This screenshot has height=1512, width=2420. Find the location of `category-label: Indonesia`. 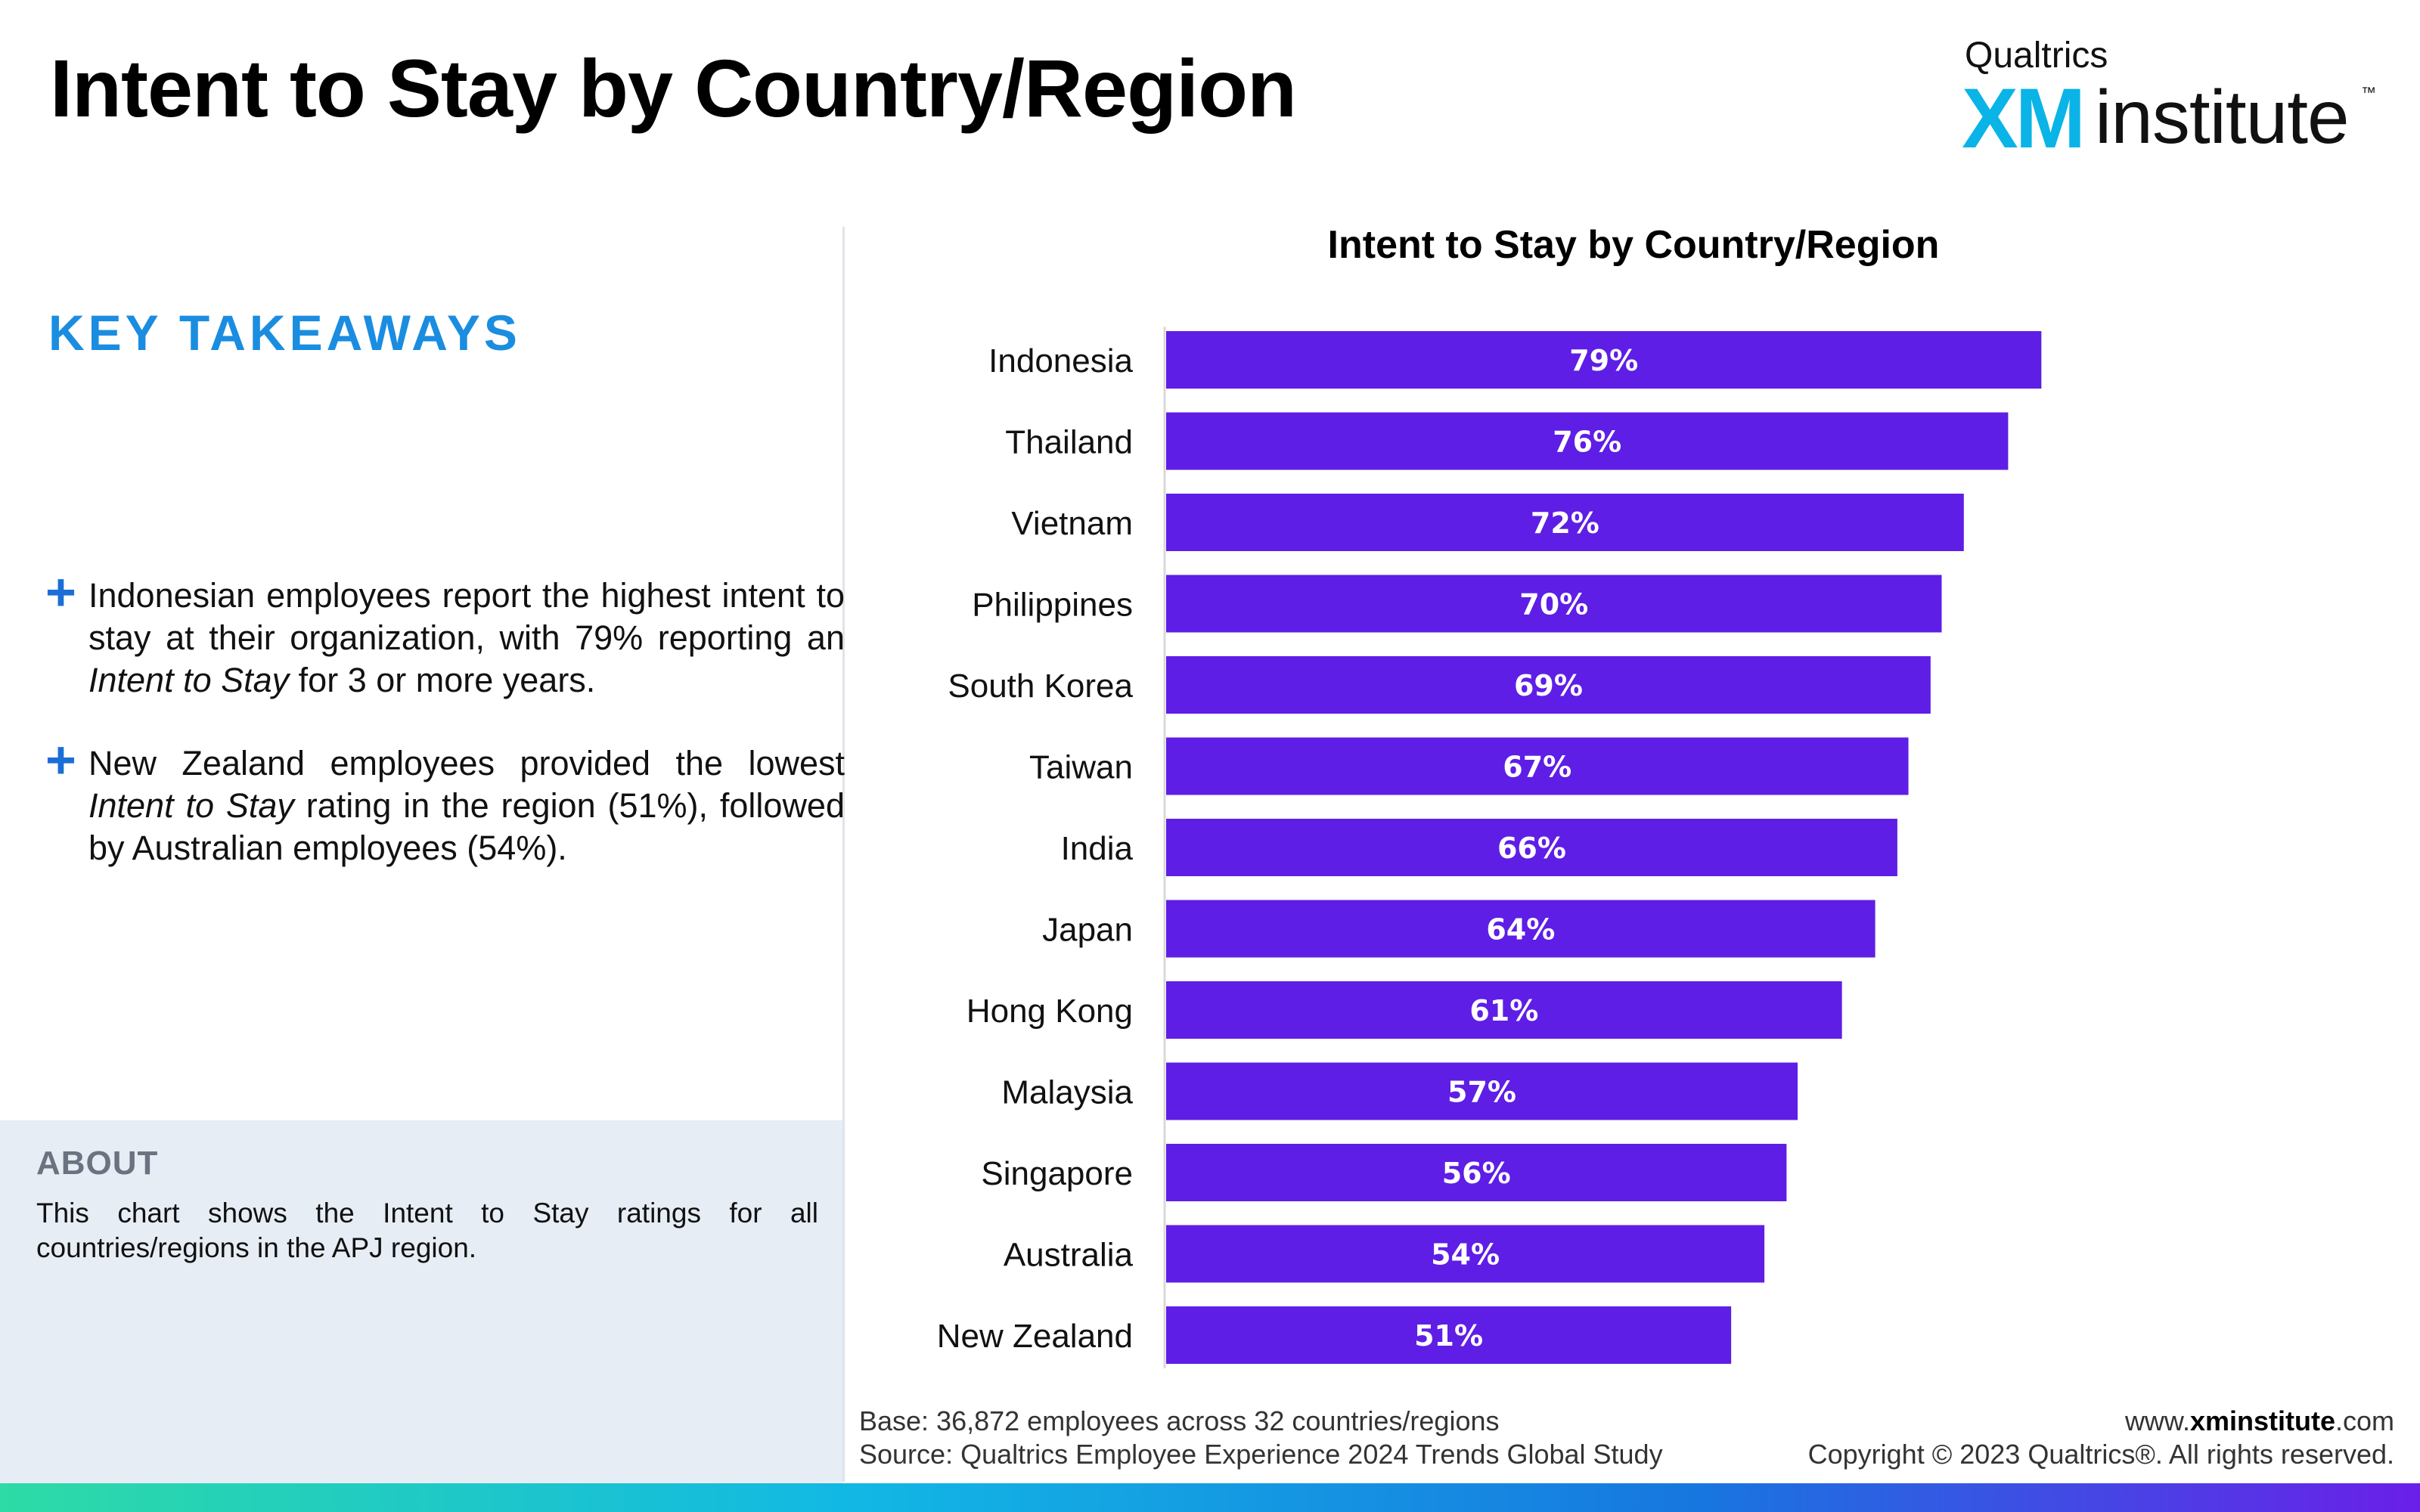

category-label: Indonesia is located at coordinates (1060, 361).